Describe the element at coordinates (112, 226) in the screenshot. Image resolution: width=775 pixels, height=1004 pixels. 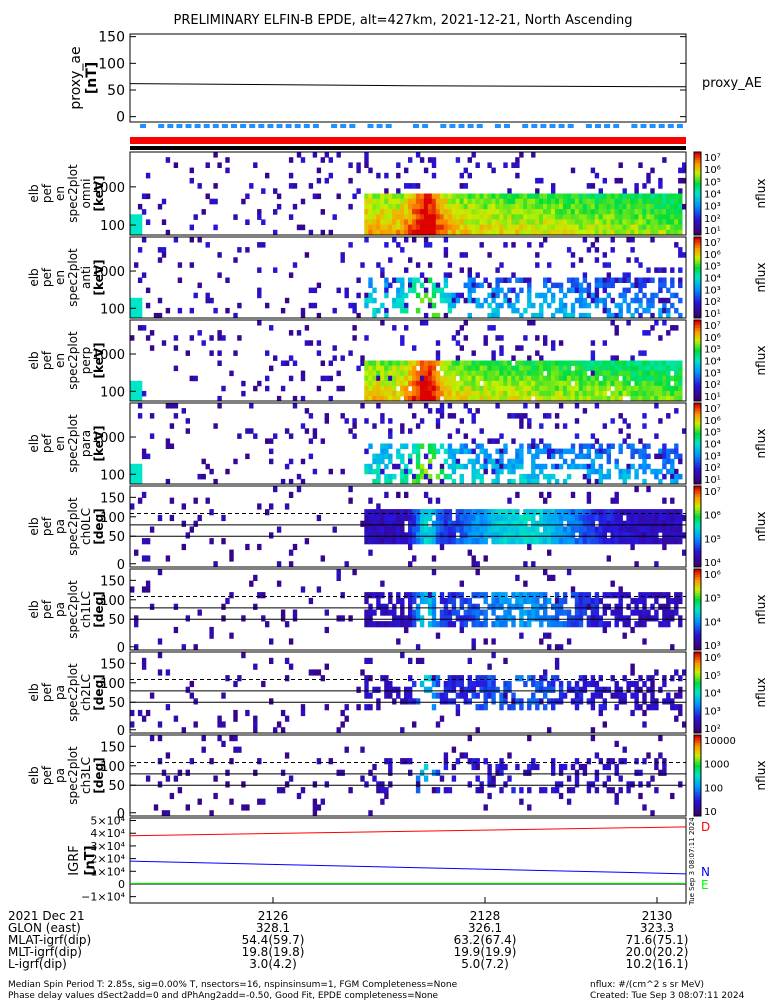
I see `y-tick-label: 100` at that location.